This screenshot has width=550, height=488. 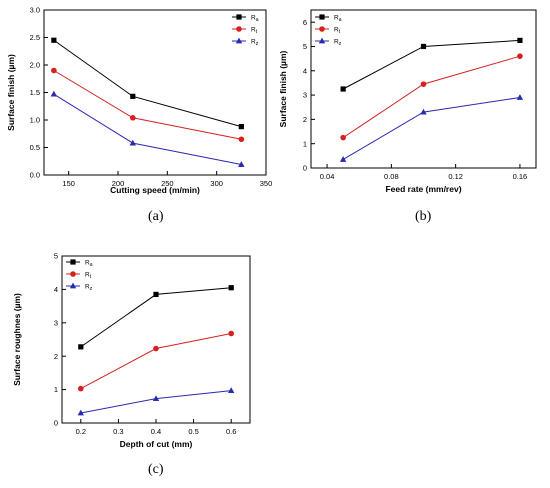 What do you see at coordinates (35, 92) in the screenshot?
I see `y-tick-label: 1.5` at bounding box center [35, 92].